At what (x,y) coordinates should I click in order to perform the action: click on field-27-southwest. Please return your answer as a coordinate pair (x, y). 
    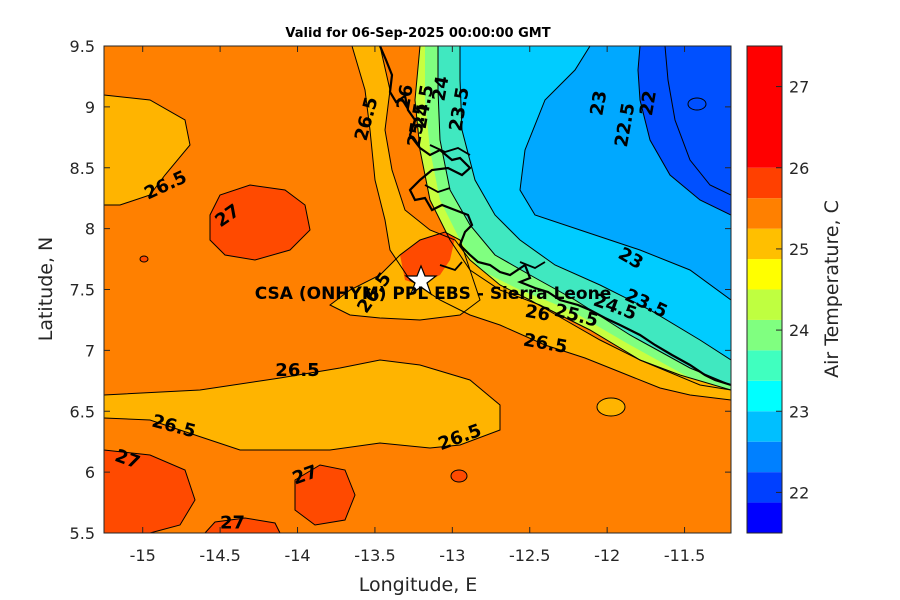
    Looking at the image, I should click on (149, 491).